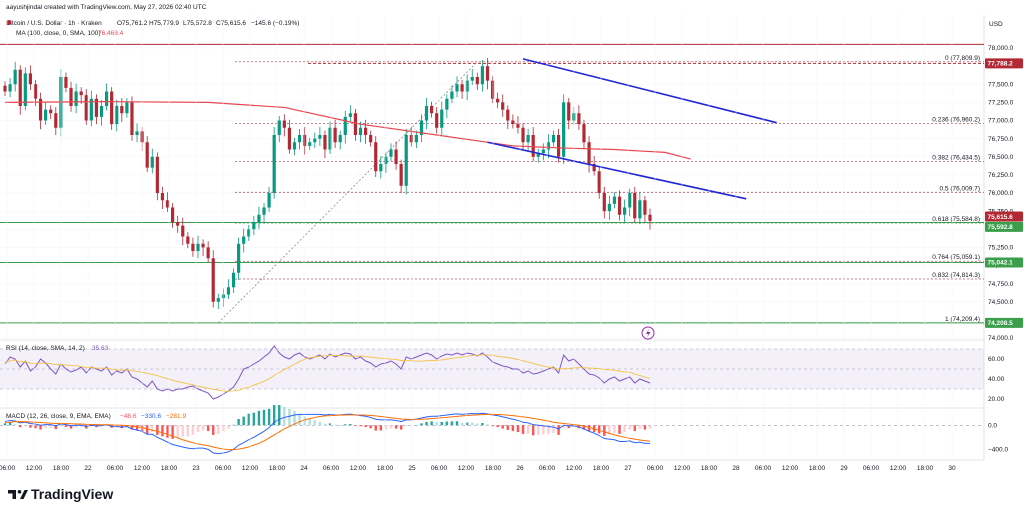  I want to click on ma-100-line, so click(347, 130).